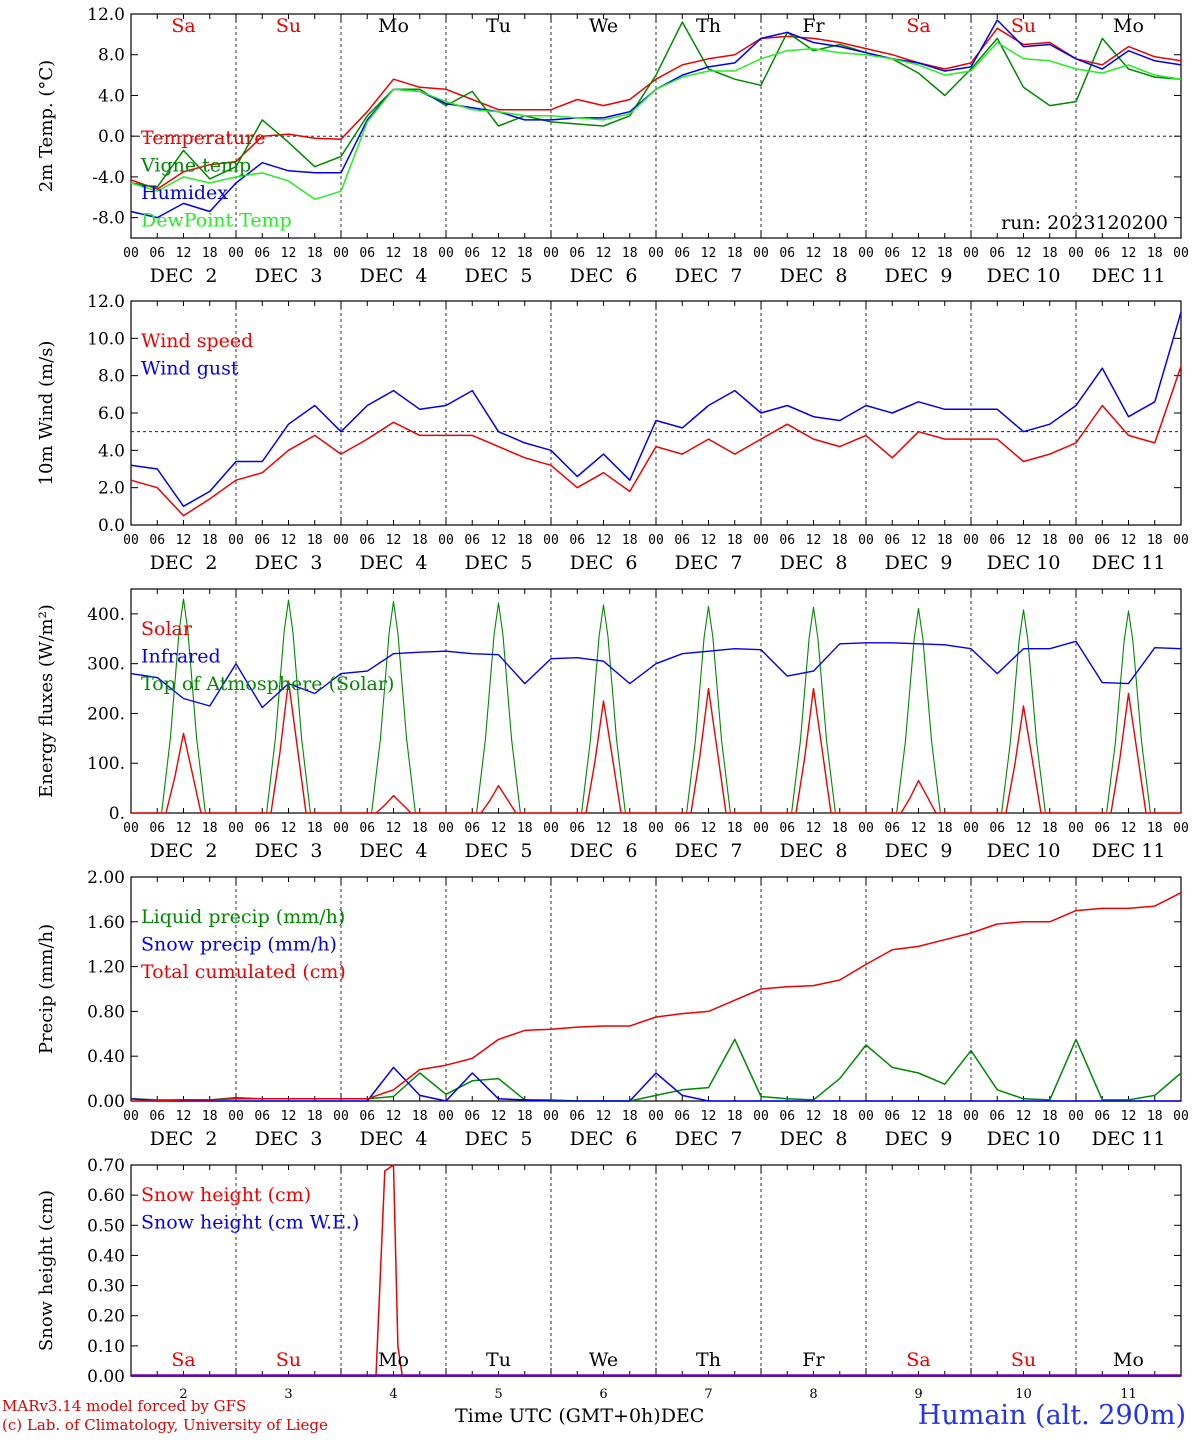 The image size is (1194, 1440). What do you see at coordinates (111, 414) in the screenshot?
I see `y-tick-label: 6.0` at bounding box center [111, 414].